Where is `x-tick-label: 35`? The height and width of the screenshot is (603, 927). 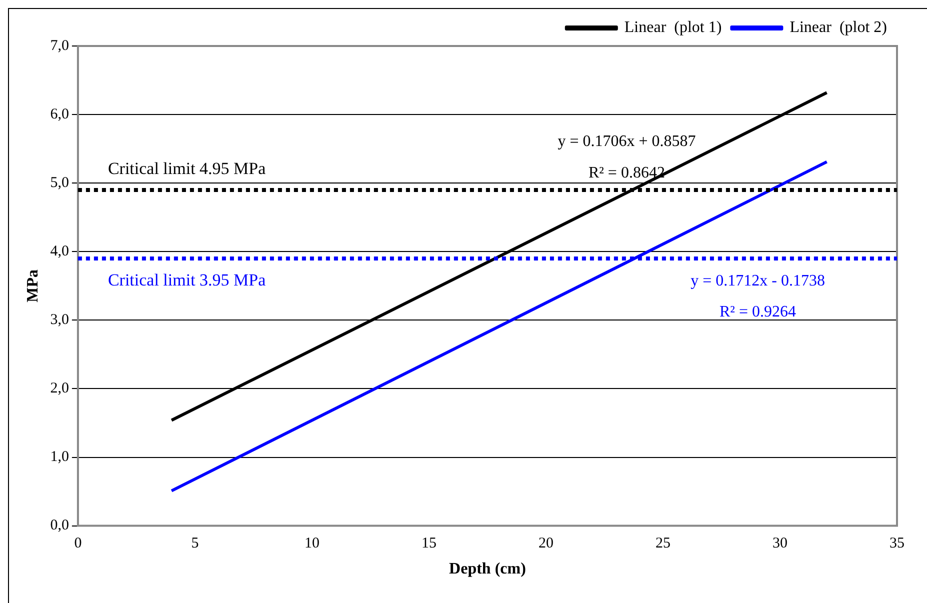
x-tick-label: 35 is located at coordinates (897, 544).